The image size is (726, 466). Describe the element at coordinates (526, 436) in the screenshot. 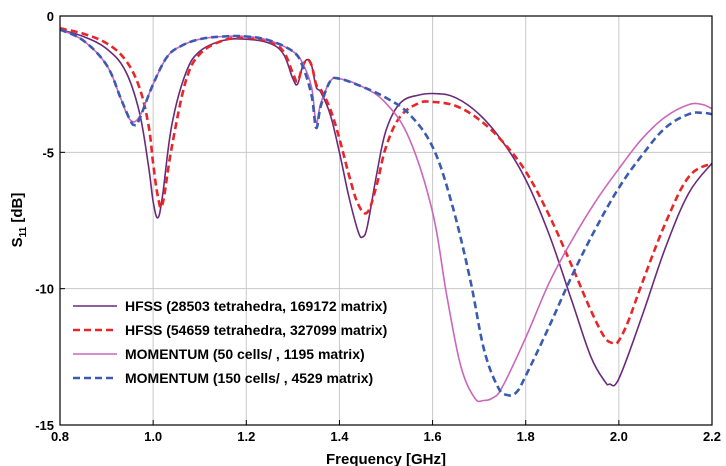

I see `x-tick-label: 1.8` at that location.